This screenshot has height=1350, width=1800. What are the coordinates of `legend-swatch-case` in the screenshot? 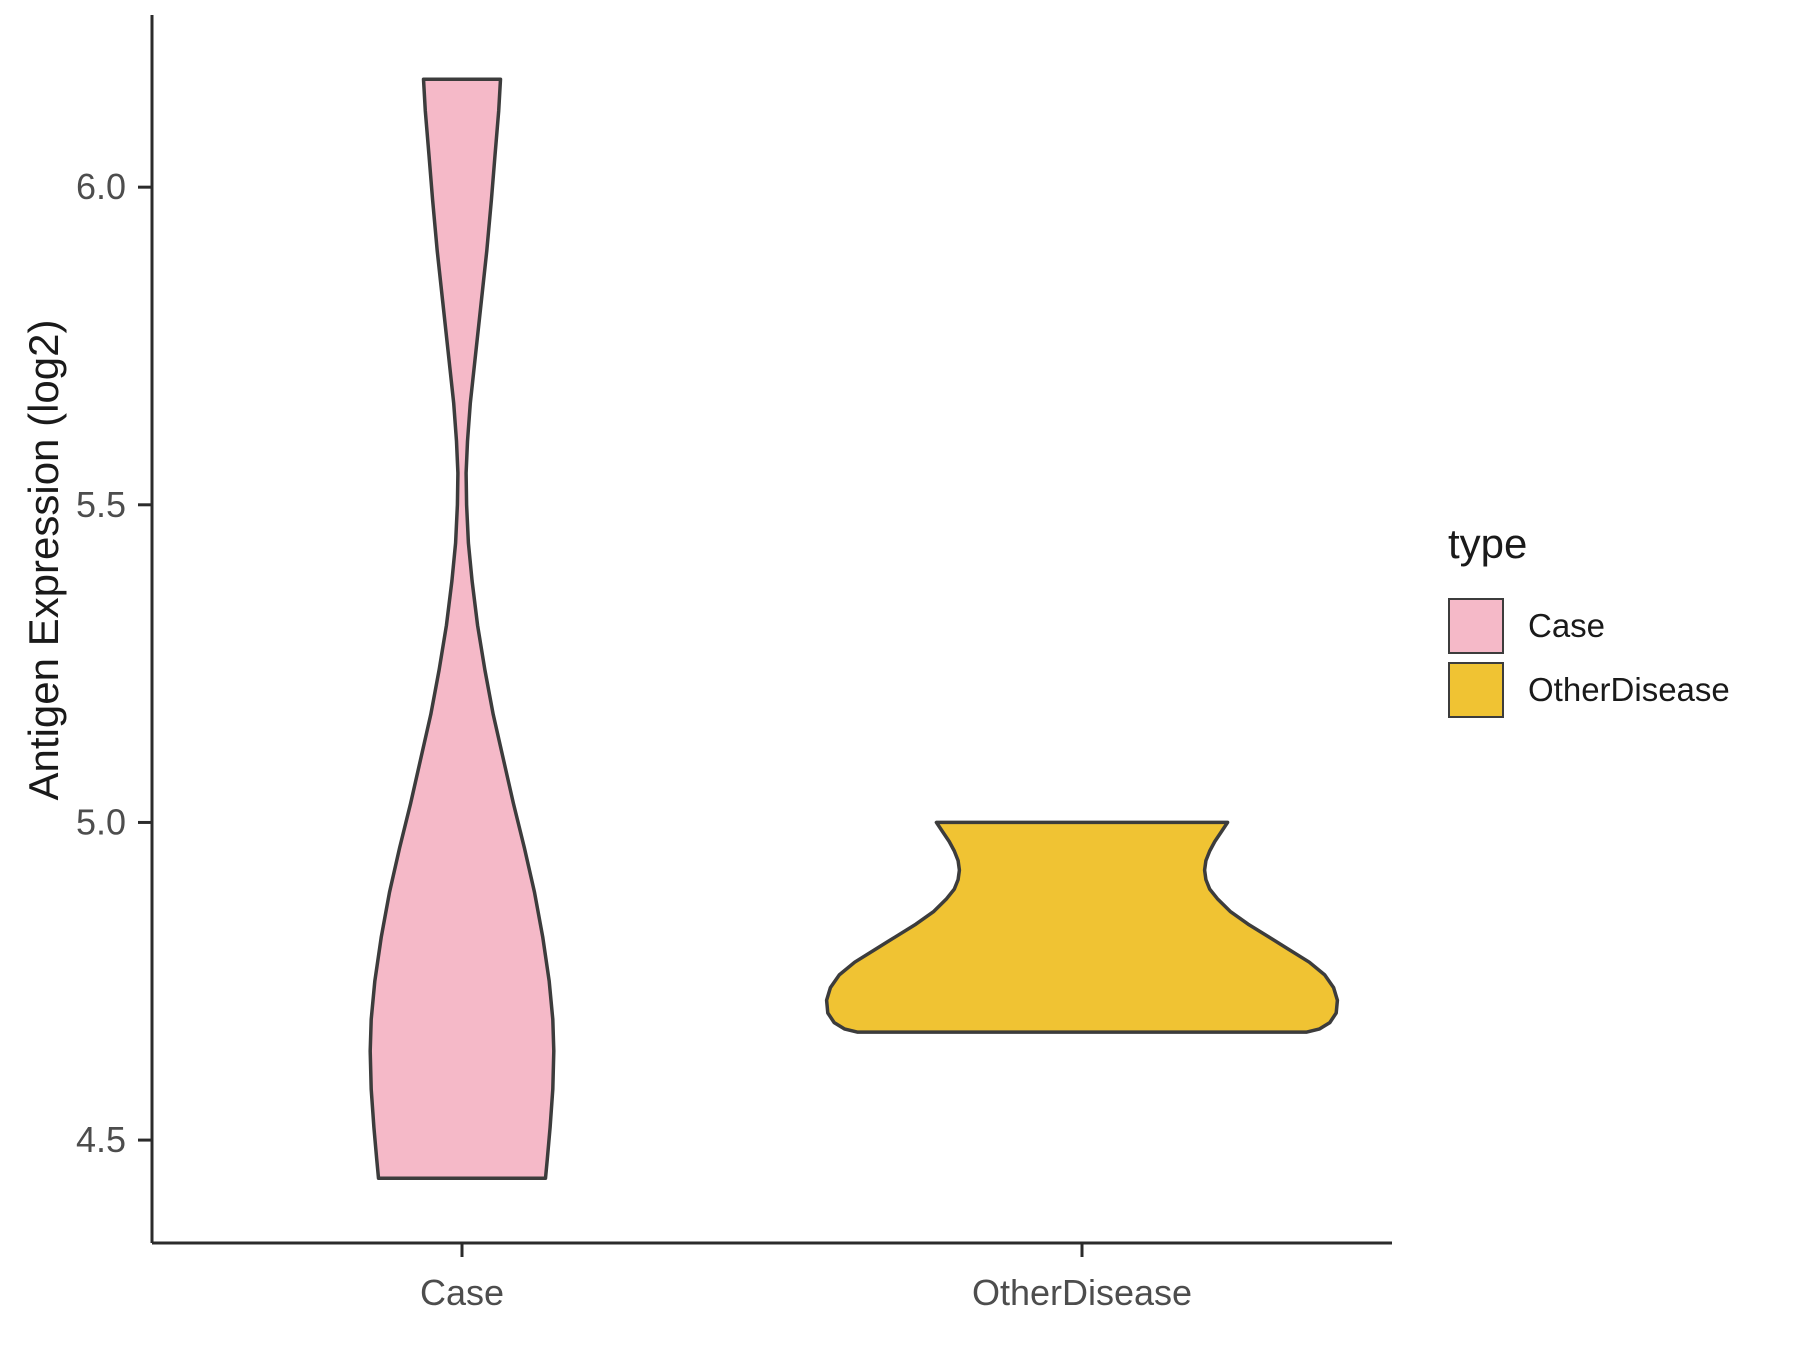 It's located at (1476, 626).